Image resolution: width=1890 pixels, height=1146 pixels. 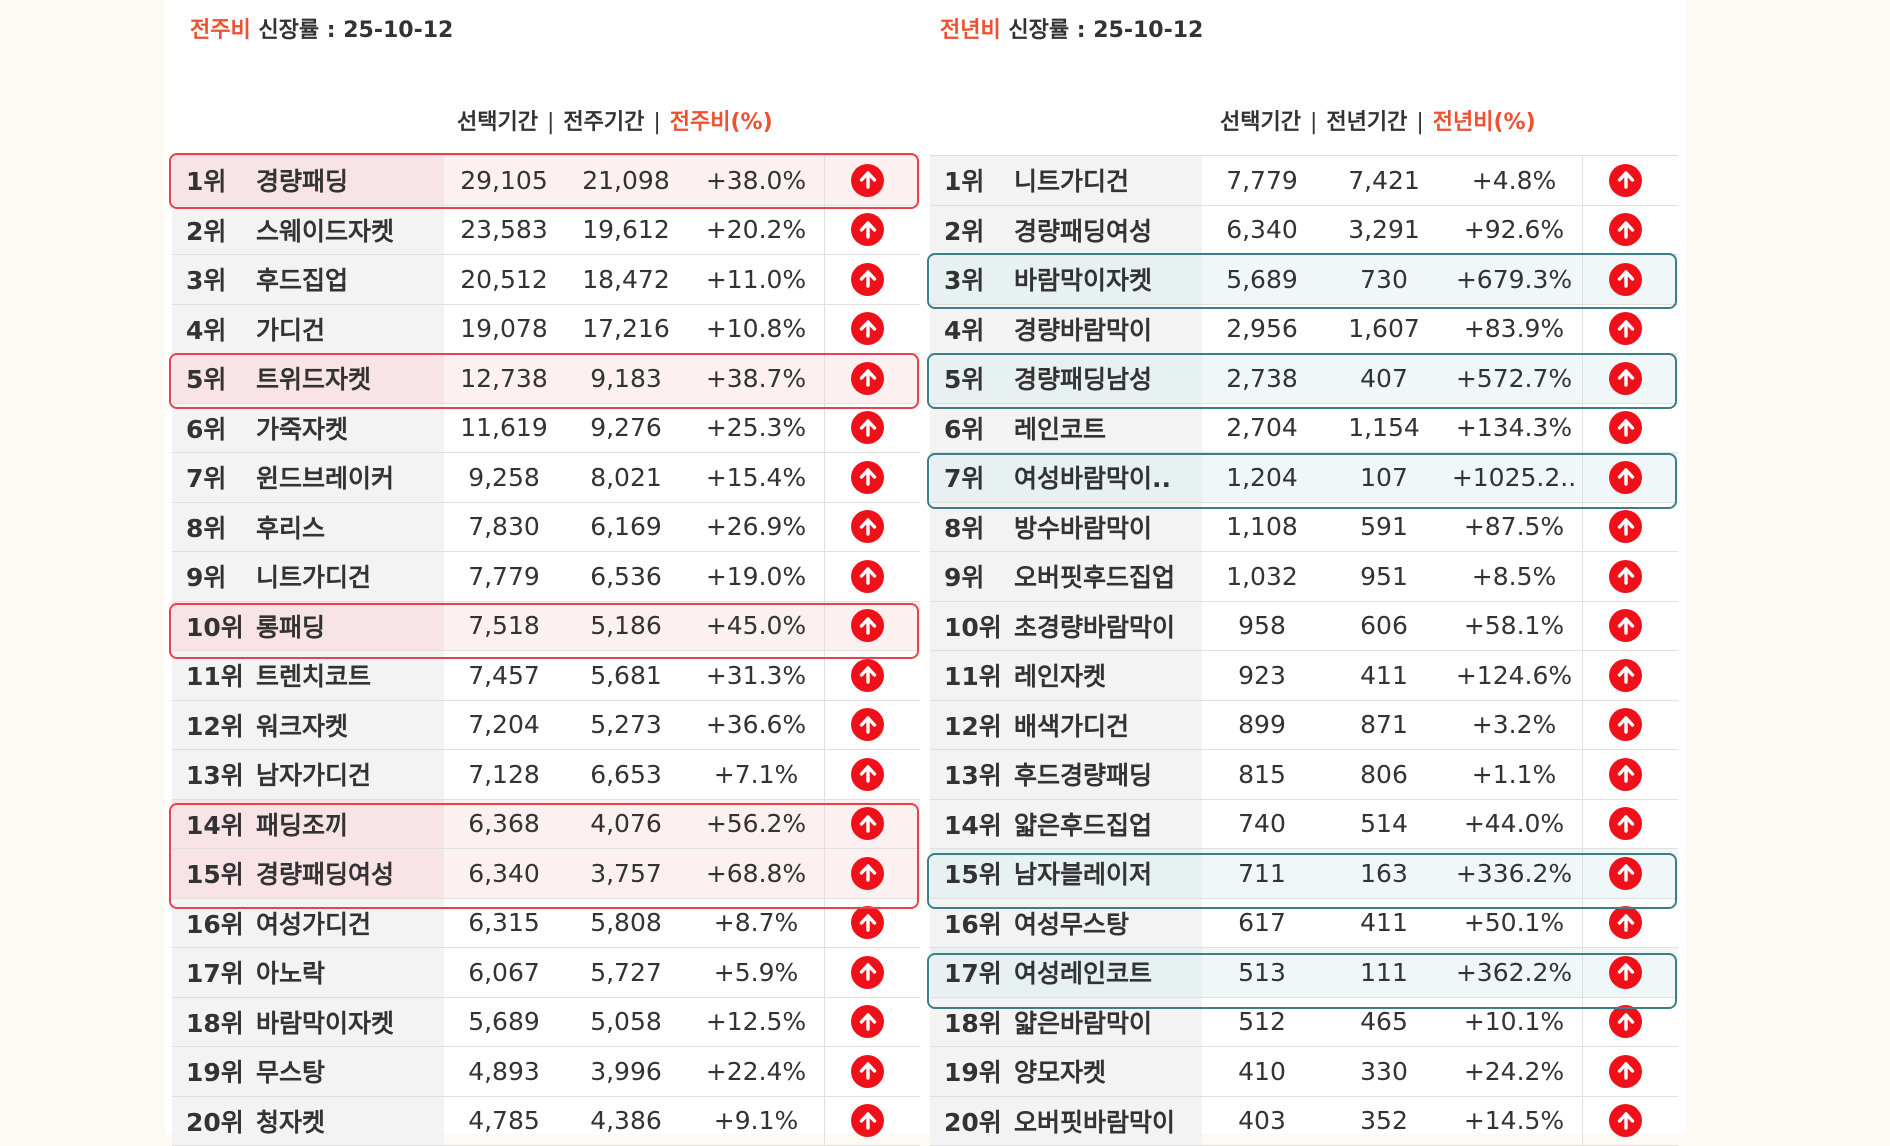 I want to click on previous-value-cell: 21,098, so click(x=626, y=180).